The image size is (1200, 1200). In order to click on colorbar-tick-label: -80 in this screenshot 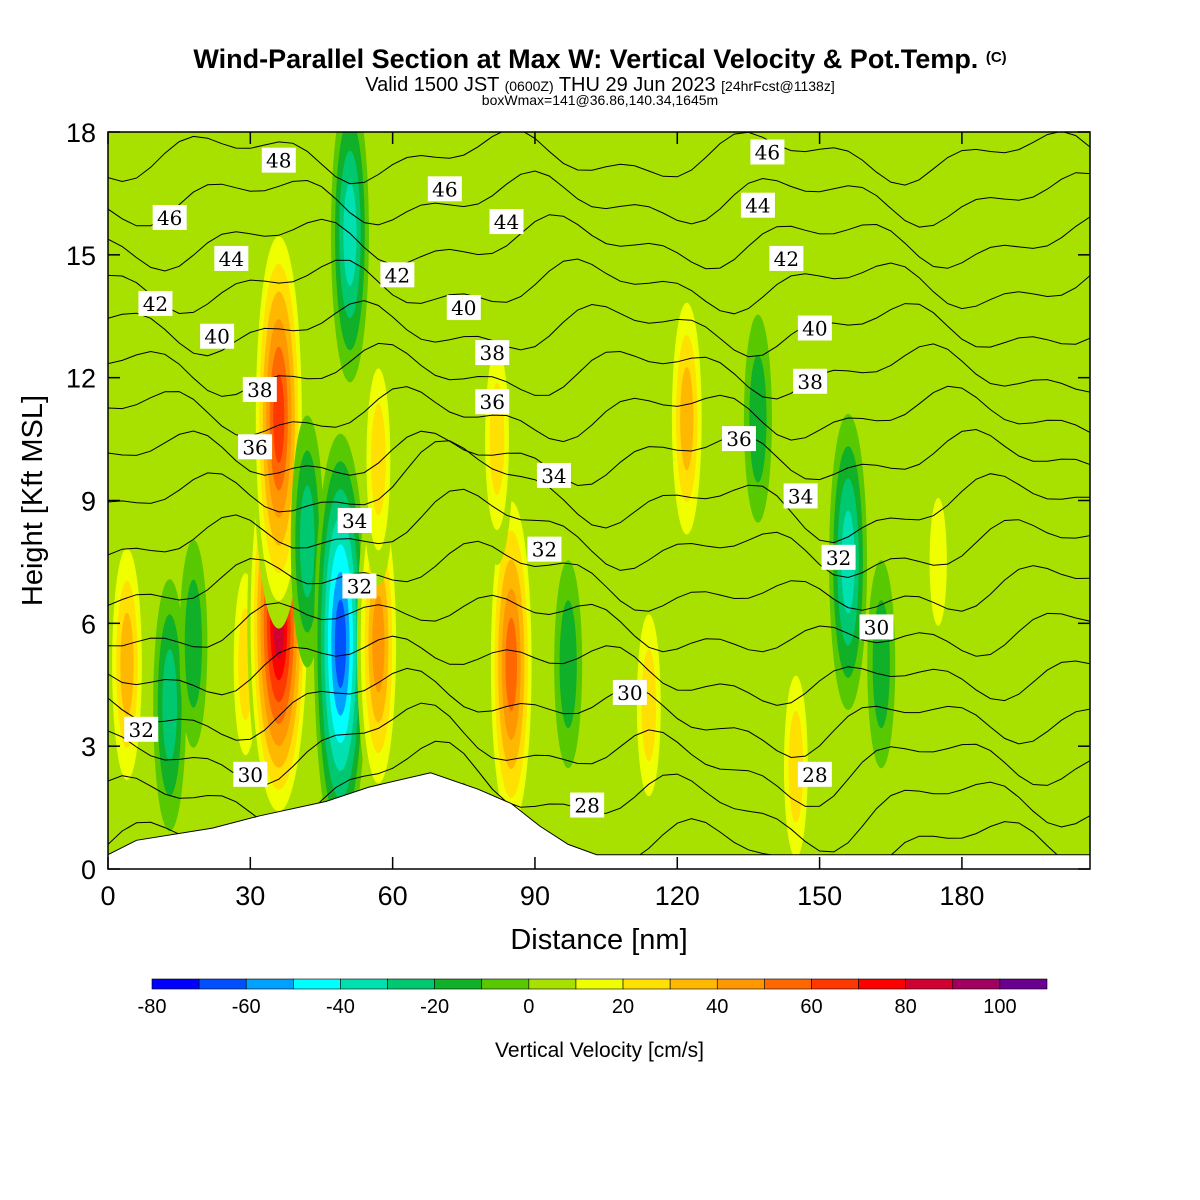, I will do `click(152, 1007)`.